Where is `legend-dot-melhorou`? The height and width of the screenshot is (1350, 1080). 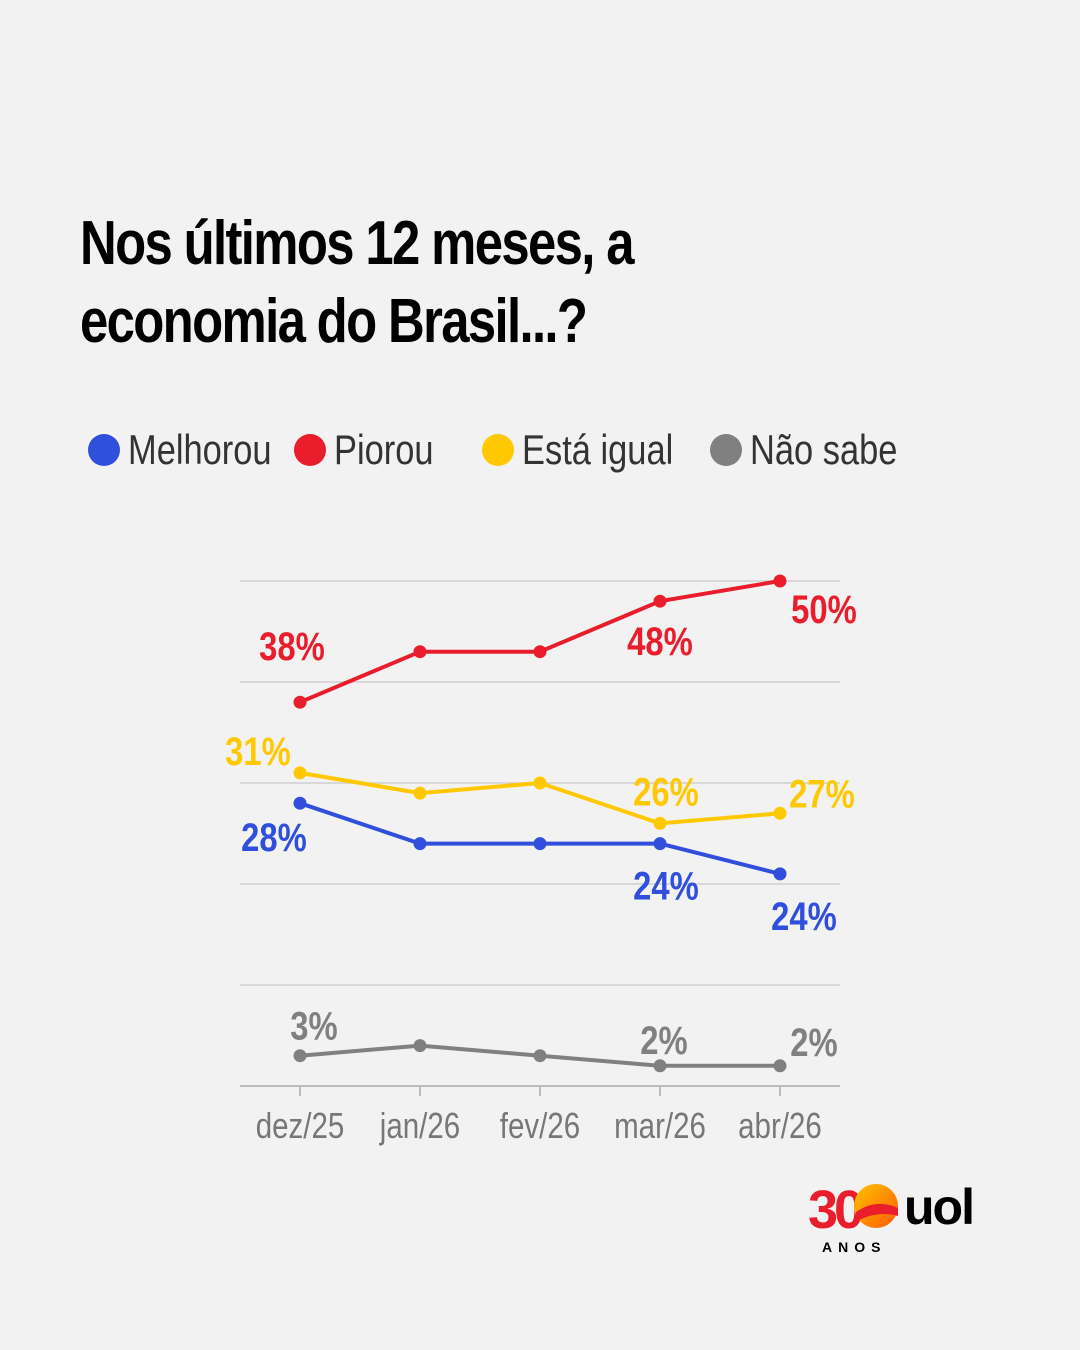
legend-dot-melhorou is located at coordinates (104, 450).